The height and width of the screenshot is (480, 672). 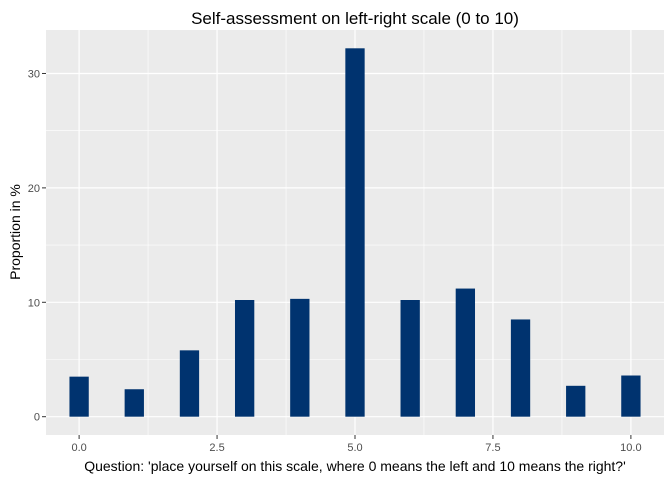 I want to click on y-tick-label: 20, so click(x=34, y=189).